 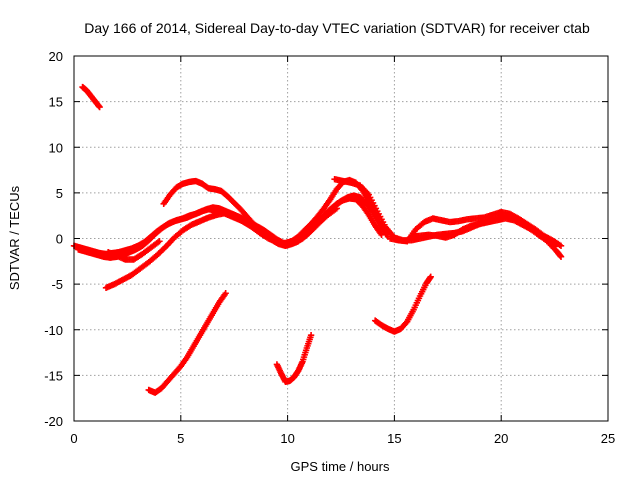 I want to click on x-axis-label: GPS time / hours, so click(x=340, y=466).